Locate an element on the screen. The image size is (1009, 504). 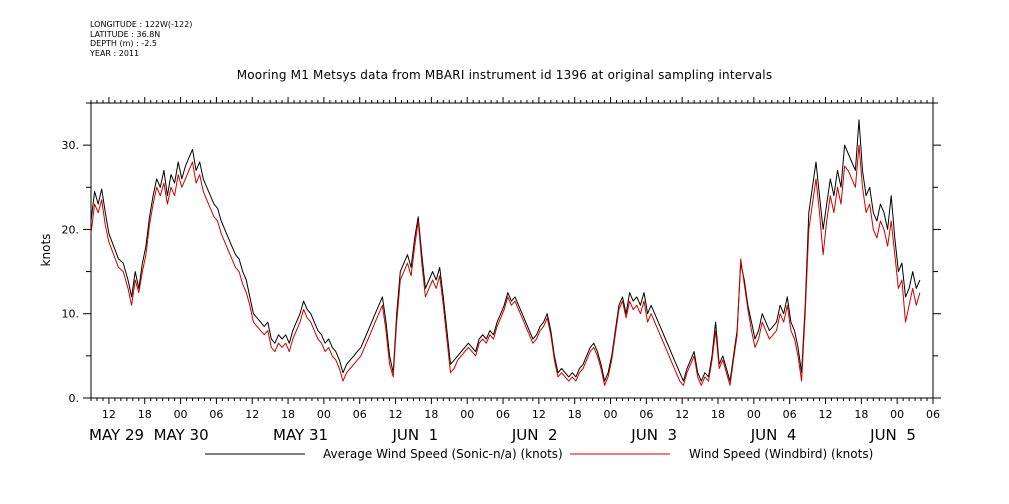
x-day-label: JUN 5 is located at coordinates (892, 435).